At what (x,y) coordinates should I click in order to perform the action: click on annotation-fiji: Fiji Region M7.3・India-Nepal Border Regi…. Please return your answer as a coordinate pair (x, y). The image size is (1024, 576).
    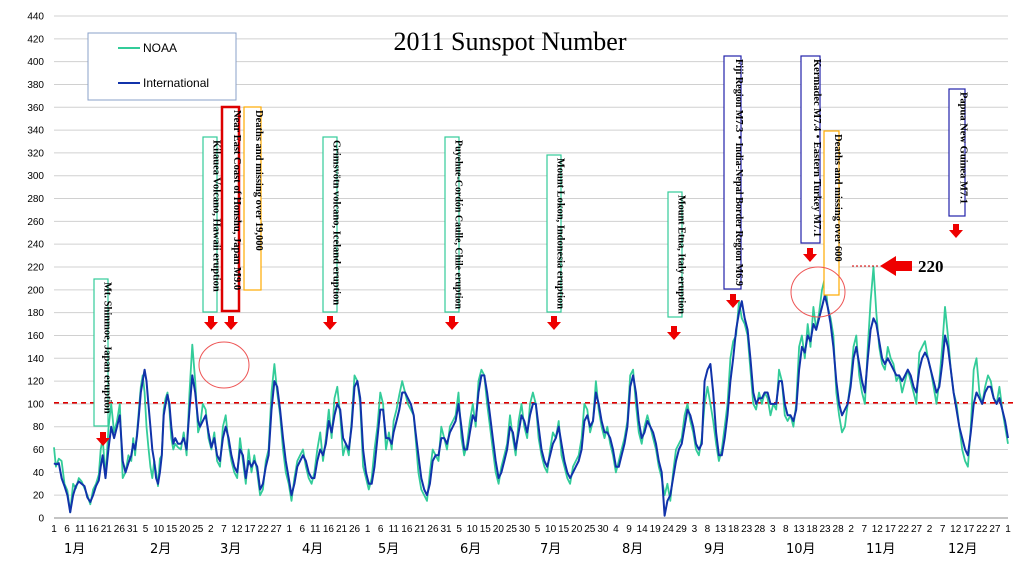
    Looking at the image, I should click on (733, 181).